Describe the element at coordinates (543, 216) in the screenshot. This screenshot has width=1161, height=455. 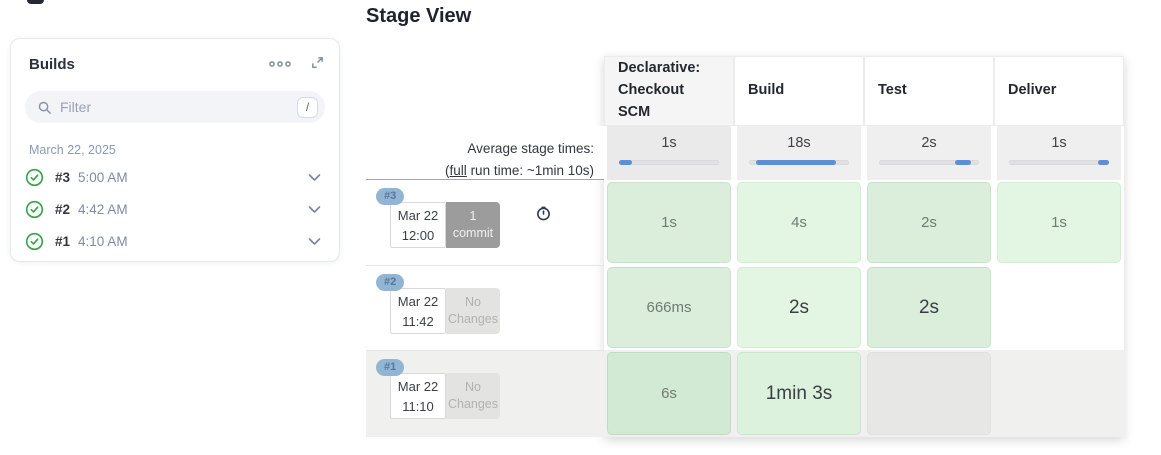
I see `timer-icon` at that location.